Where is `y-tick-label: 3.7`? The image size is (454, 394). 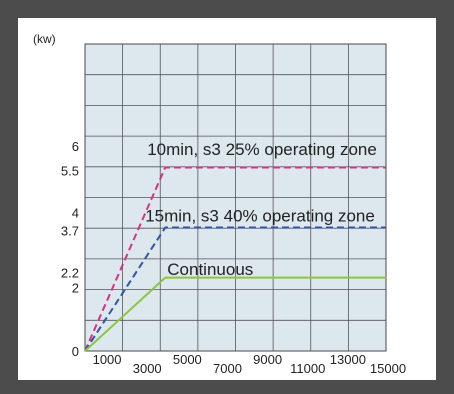
y-tick-label: 3.7 is located at coordinates (70, 231).